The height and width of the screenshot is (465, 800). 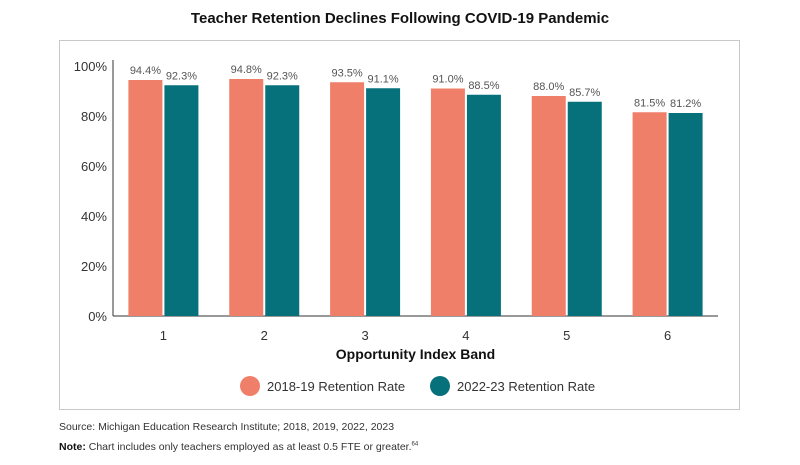 What do you see at coordinates (526, 386) in the screenshot?
I see `legend-label: 2022-23 Retention Rate` at bounding box center [526, 386].